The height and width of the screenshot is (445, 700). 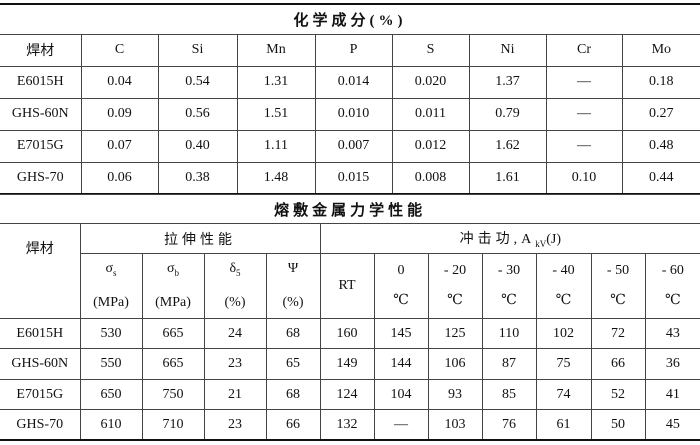 What do you see at coordinates (235, 333) in the screenshot?
I see `table-cell: 24` at bounding box center [235, 333].